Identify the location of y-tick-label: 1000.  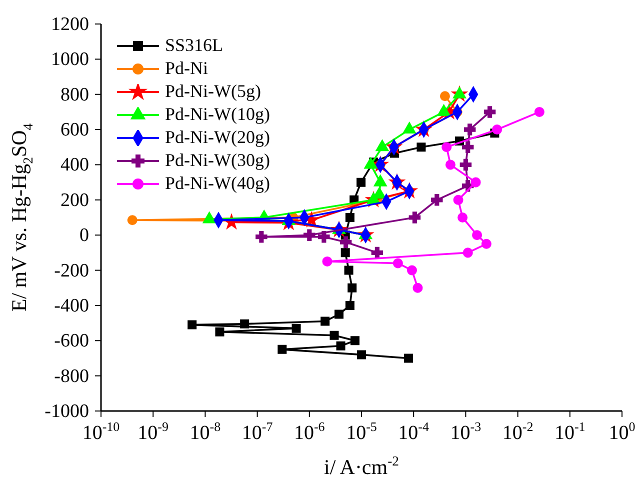
(70, 59).